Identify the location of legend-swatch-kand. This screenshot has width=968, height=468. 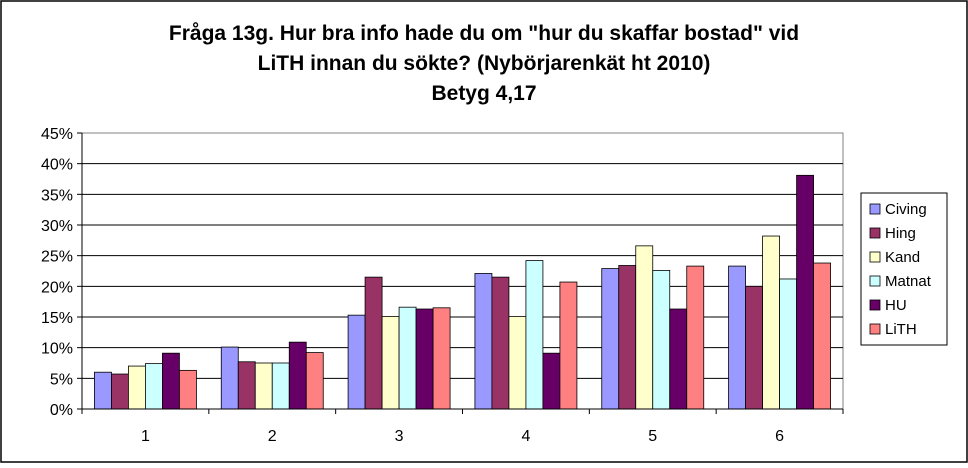
(875, 257).